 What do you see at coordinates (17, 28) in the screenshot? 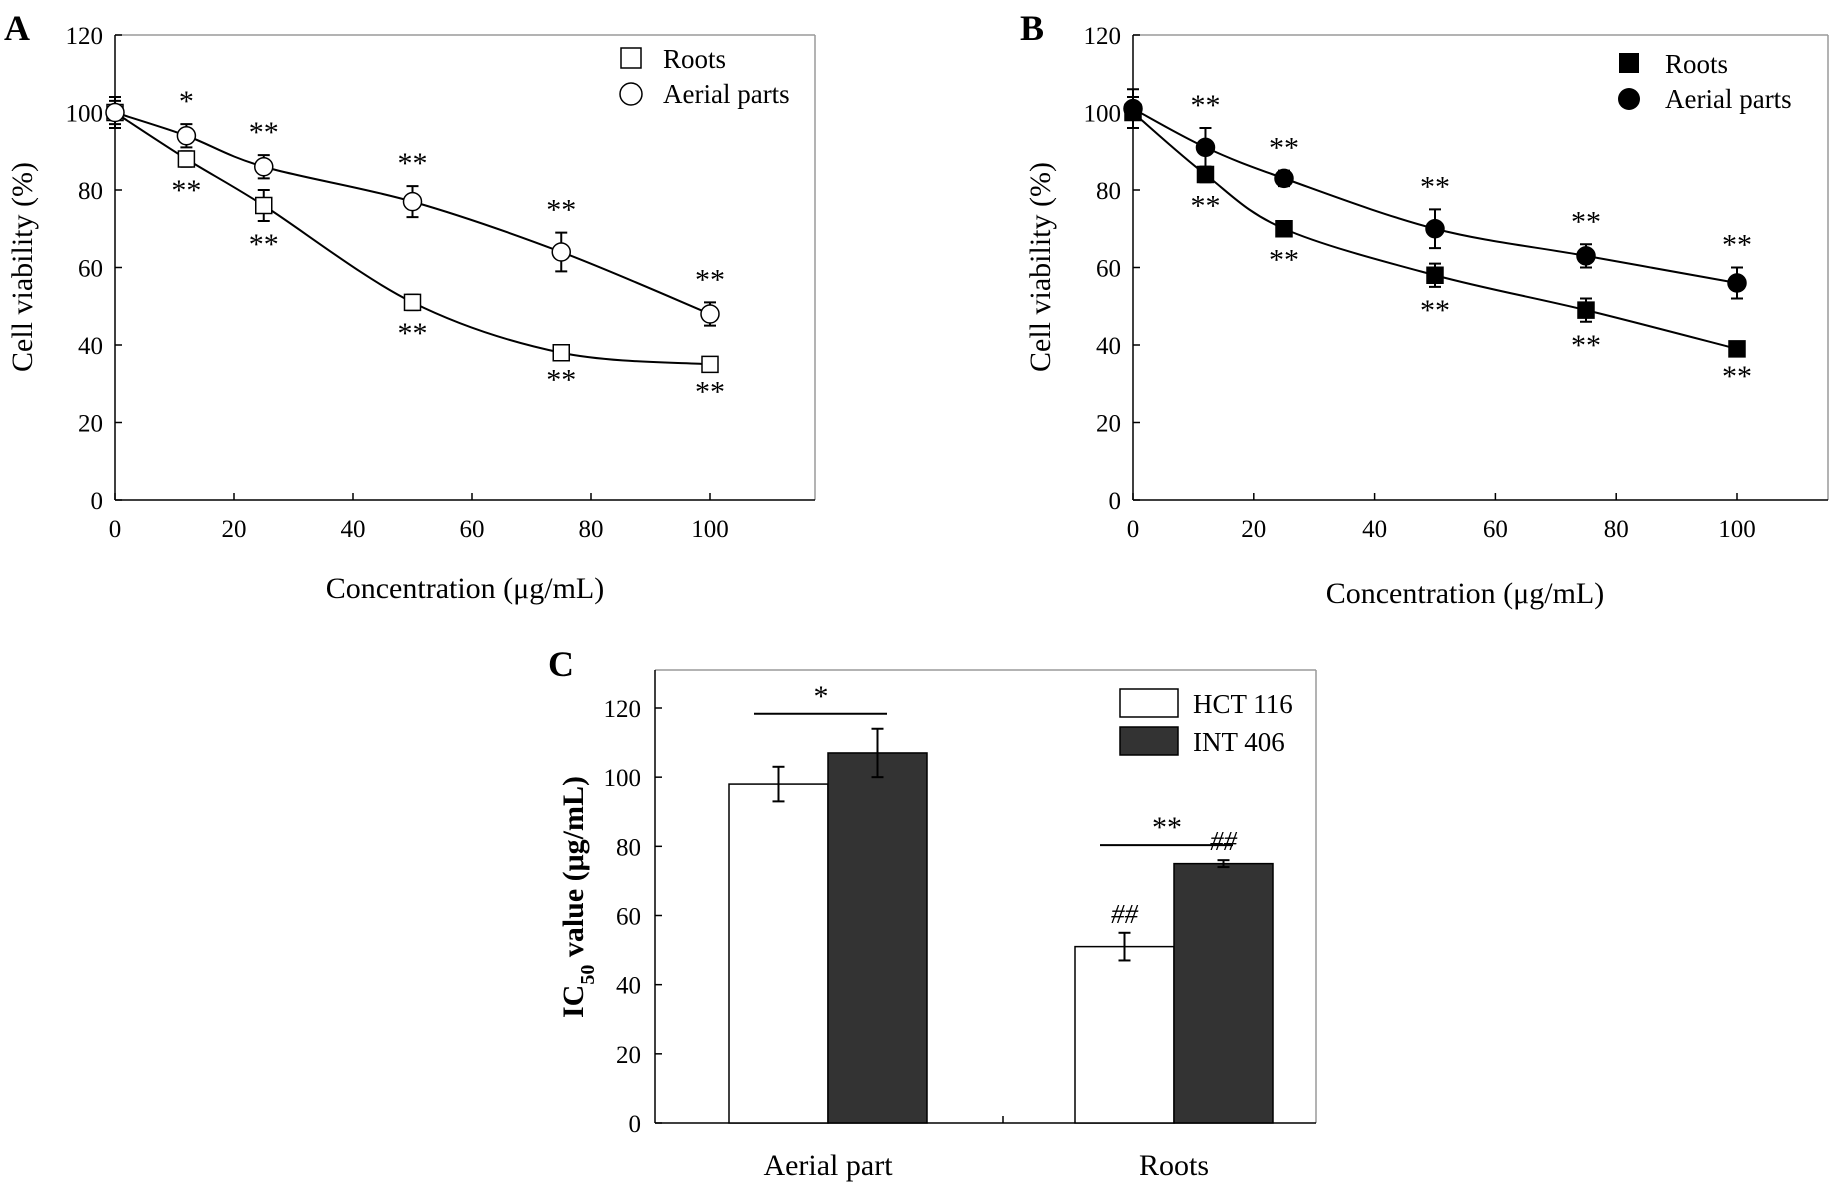
I see `panel-a-label: A` at bounding box center [17, 28].